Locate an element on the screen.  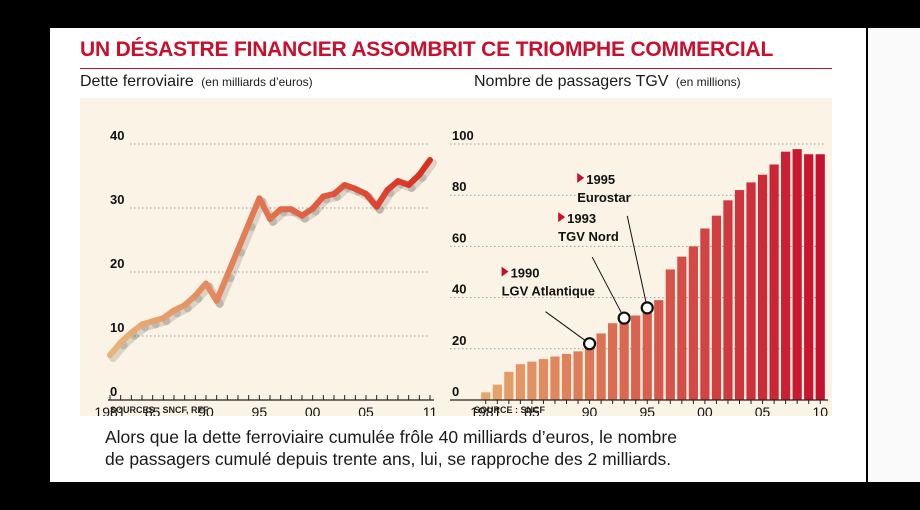
annotation-label: LGV Atlantique is located at coordinates (548, 291).